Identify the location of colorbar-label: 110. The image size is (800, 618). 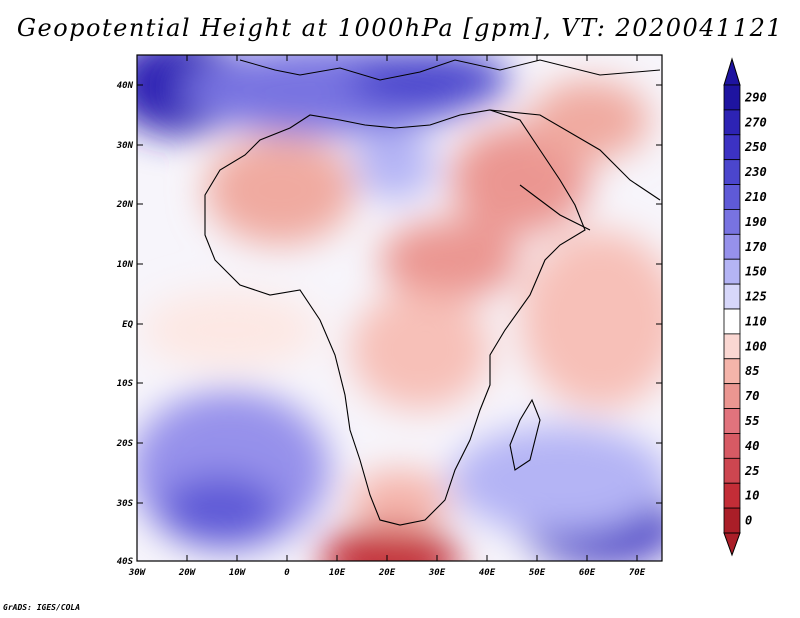
(756, 321).